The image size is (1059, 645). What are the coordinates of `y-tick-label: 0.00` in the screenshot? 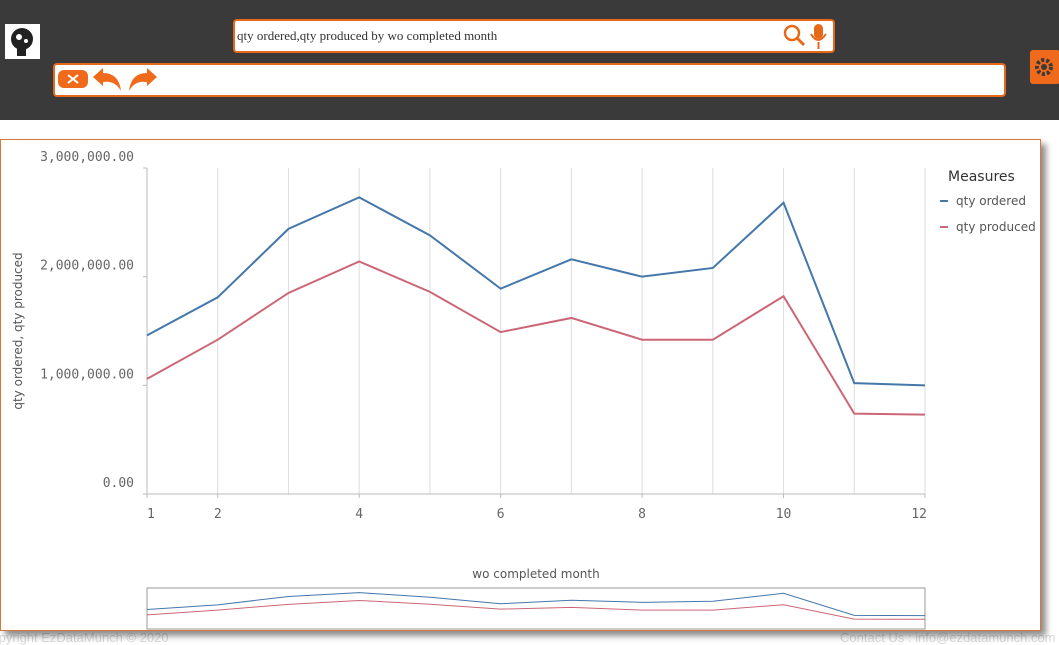 It's located at (118, 483).